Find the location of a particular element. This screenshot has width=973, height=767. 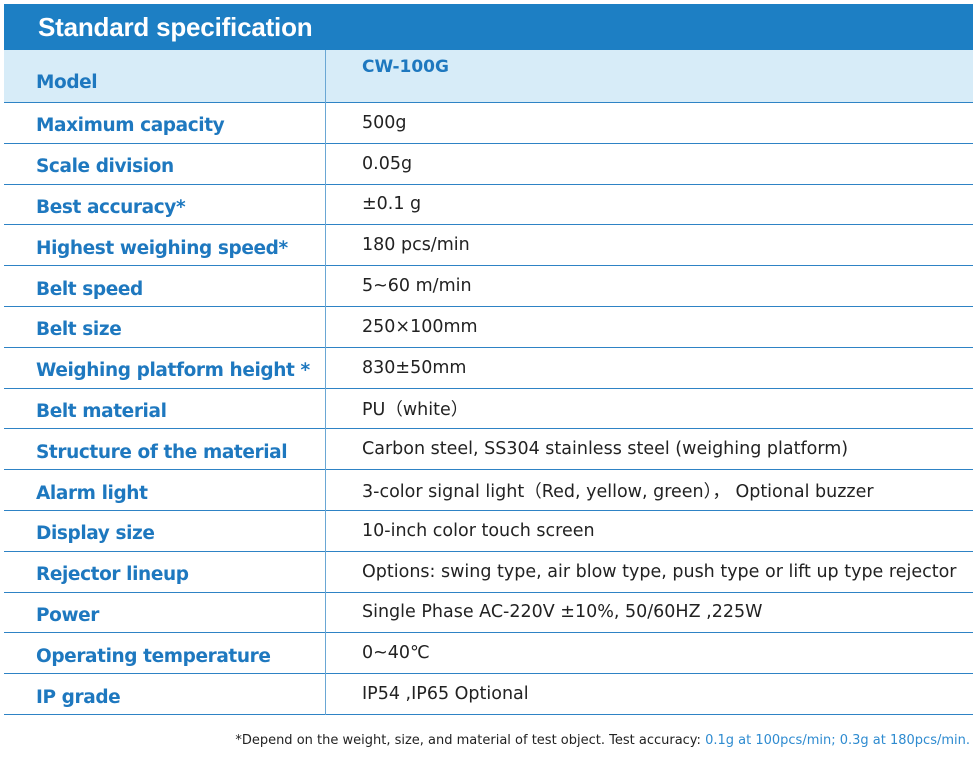

footnote-highlight: 0.1g at 100pcs/min; 0.3g at 180pcs/min. is located at coordinates (837, 740).